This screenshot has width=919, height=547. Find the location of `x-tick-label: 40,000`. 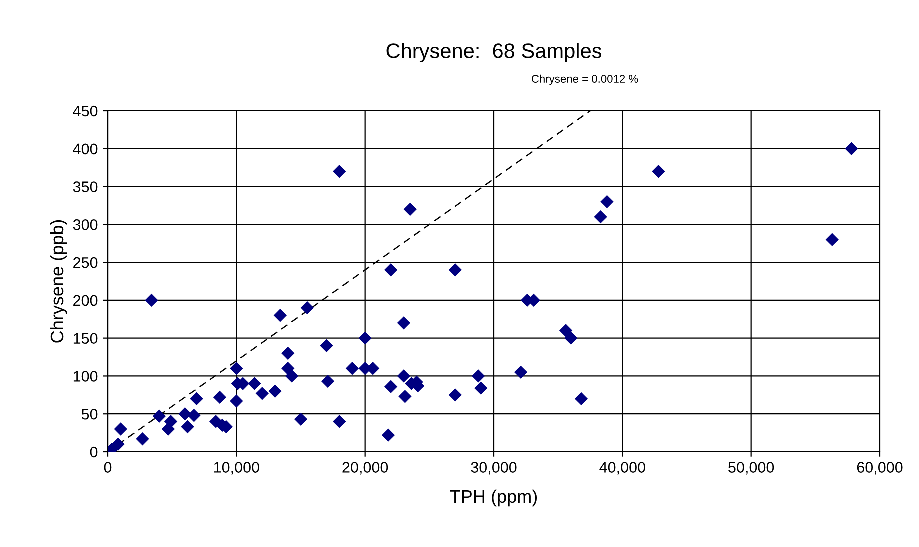

x-tick-label: 40,000 is located at coordinates (623, 468).